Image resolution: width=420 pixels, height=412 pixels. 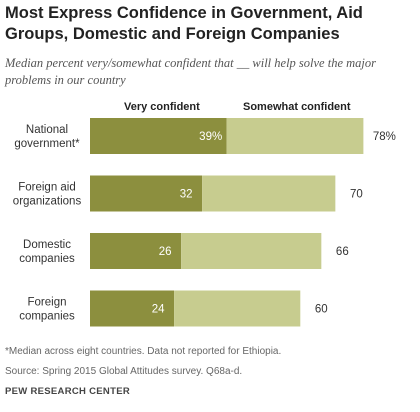 What do you see at coordinates (47, 137) in the screenshot?
I see `category-label-0: National government*` at bounding box center [47, 137].